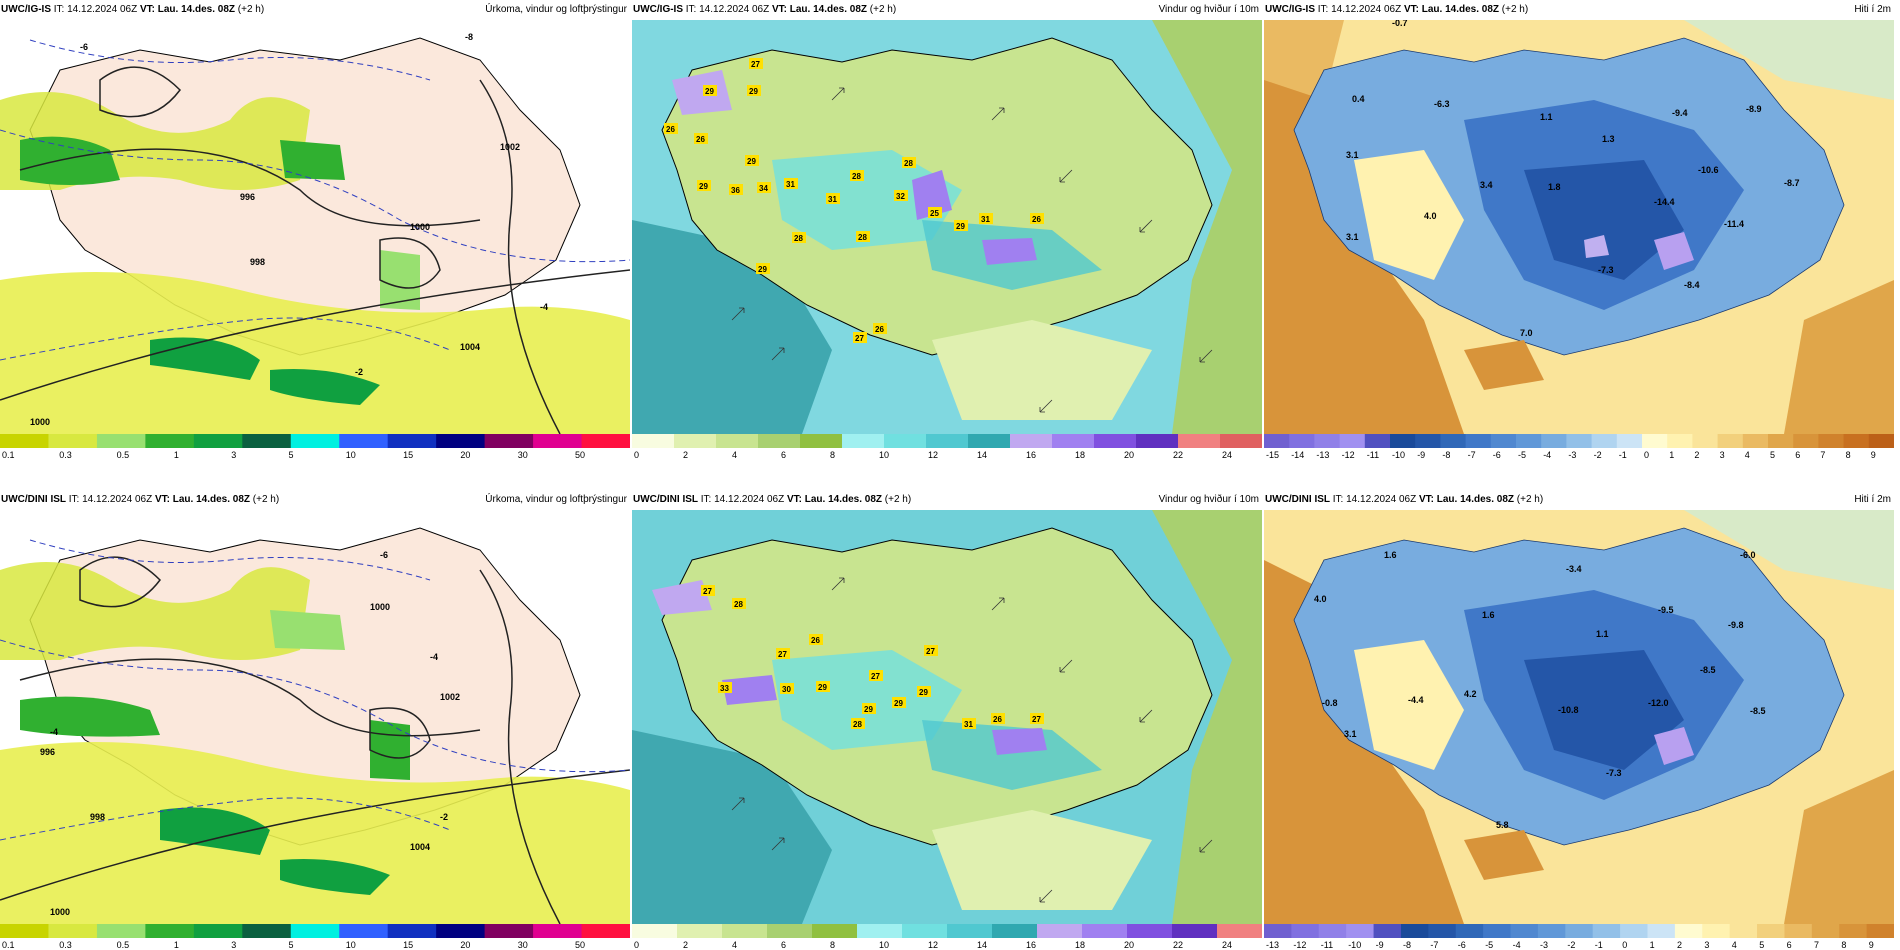 The height and width of the screenshot is (950, 1900). Describe the element at coordinates (1462, 945) in the screenshot. I see `colorbar-tick: -6` at that location.